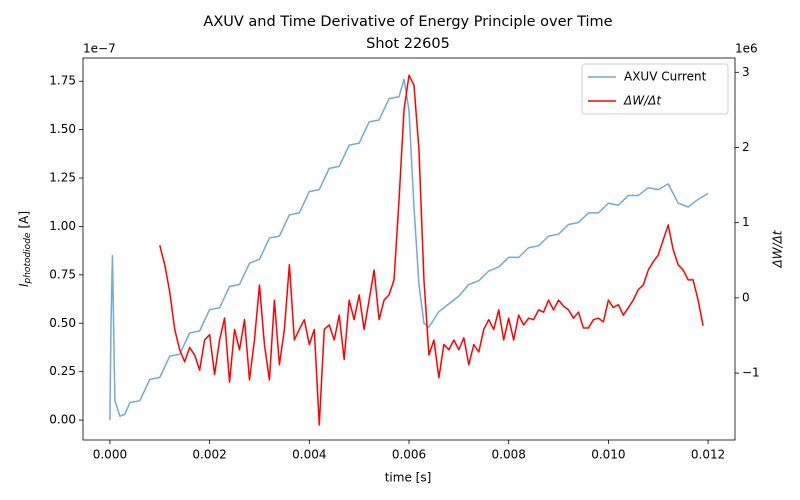 The height and width of the screenshot is (500, 800). I want to click on y-tick-label: 1.50, so click(62, 129).